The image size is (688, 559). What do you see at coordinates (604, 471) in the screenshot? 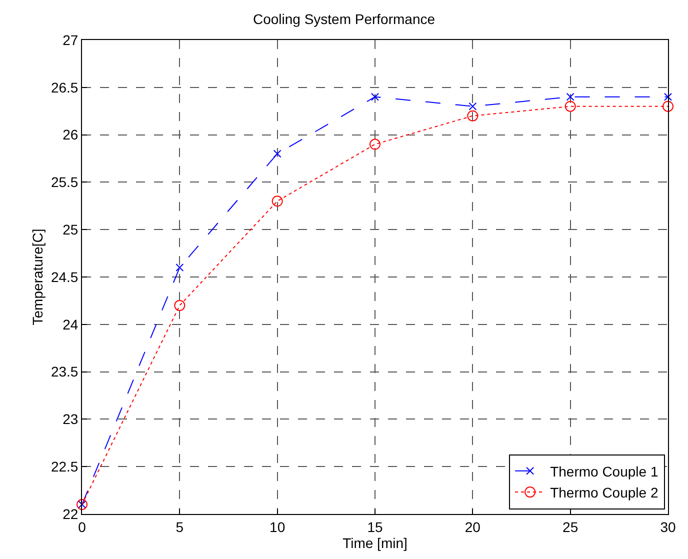
I see `legend-label: Thermo Couple 1` at bounding box center [604, 471].